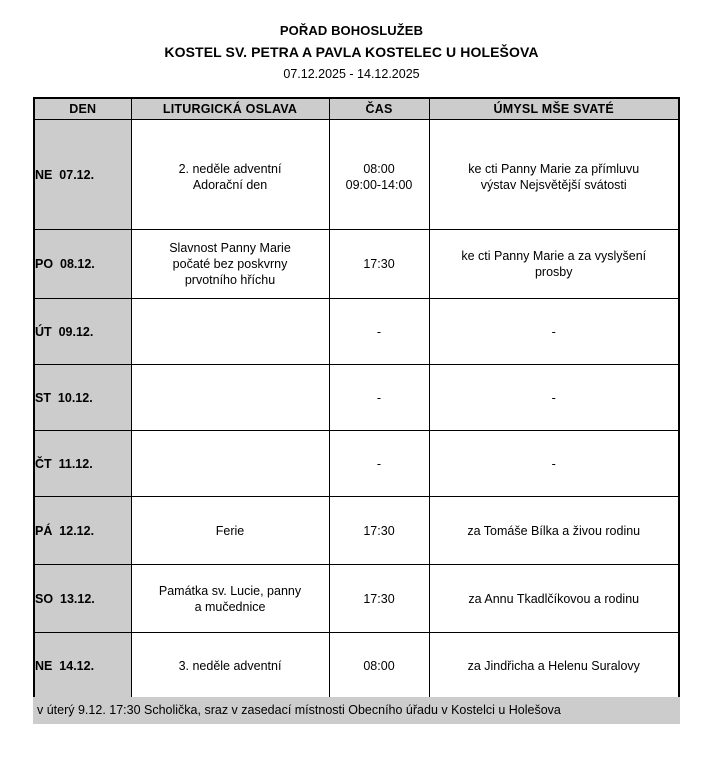 Image resolution: width=703 pixels, height=761 pixels. Describe the element at coordinates (82, 331) in the screenshot. I see `cell-day: ÚT 09.12.` at that location.